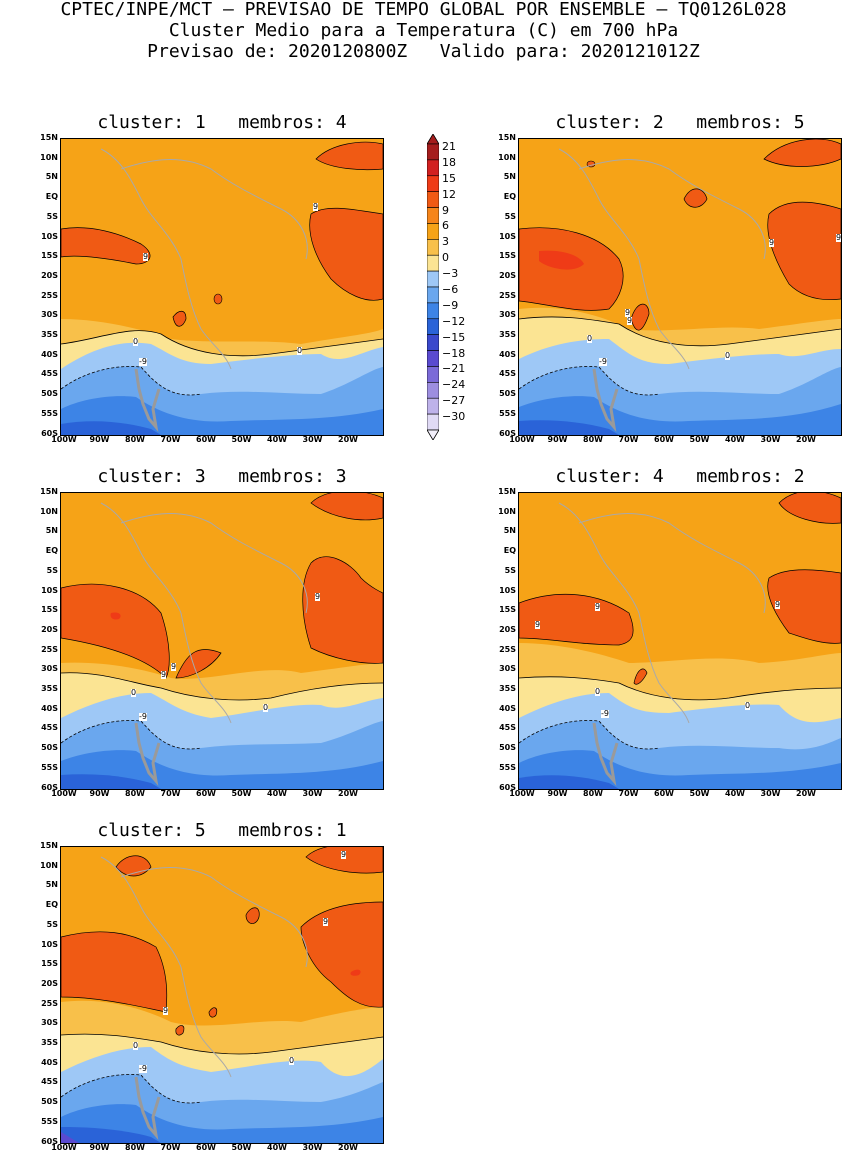 The image size is (847, 1157). What do you see at coordinates (222, 287) in the screenshot?
I see `panel-1-map: 9 9 0 0 -9` at bounding box center [222, 287].